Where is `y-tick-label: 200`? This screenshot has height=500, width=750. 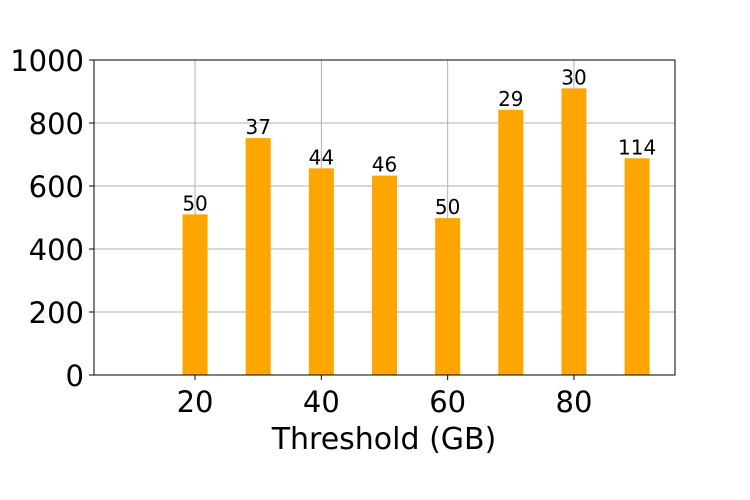 y-tick-label: 200 is located at coordinates (56, 313).